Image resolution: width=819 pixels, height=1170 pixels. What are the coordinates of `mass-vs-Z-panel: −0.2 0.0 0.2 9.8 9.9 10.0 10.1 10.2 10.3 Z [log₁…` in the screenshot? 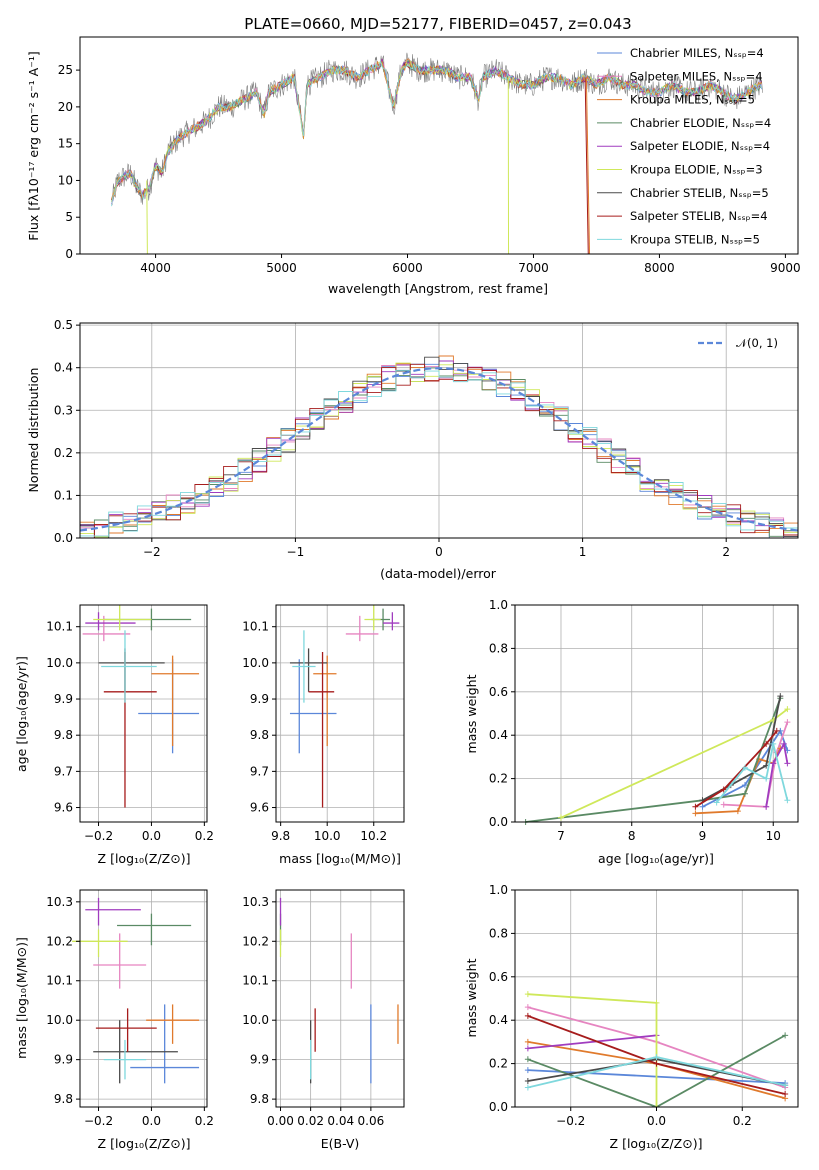 It's located at (114, 1020).